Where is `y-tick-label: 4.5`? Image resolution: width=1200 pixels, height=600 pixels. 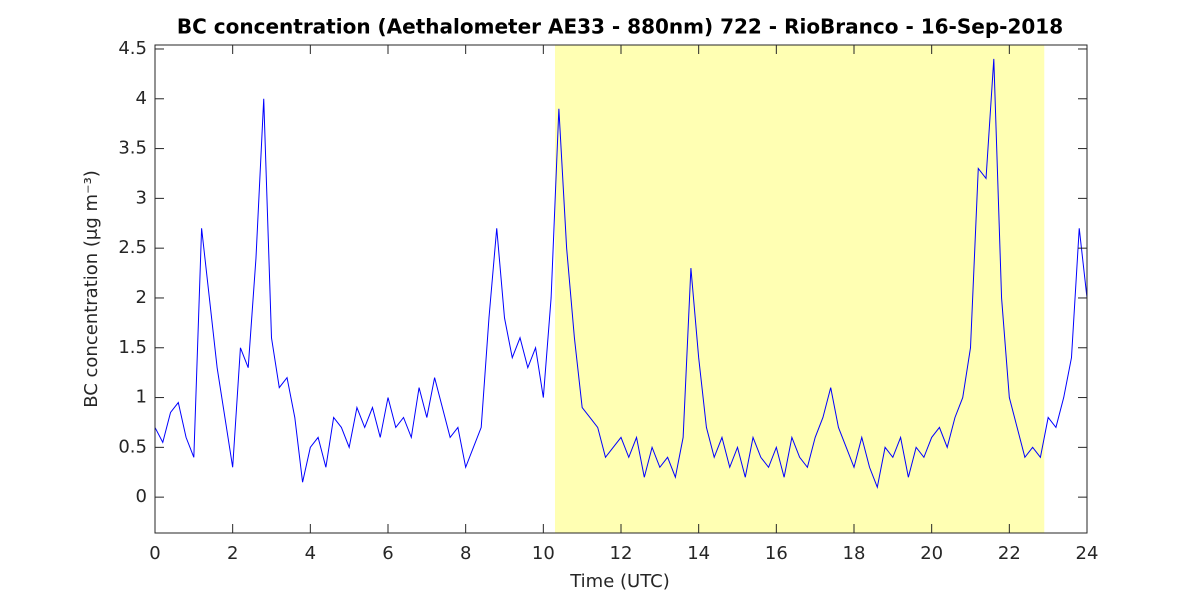
y-tick-label: 4.5 is located at coordinates (132, 48).